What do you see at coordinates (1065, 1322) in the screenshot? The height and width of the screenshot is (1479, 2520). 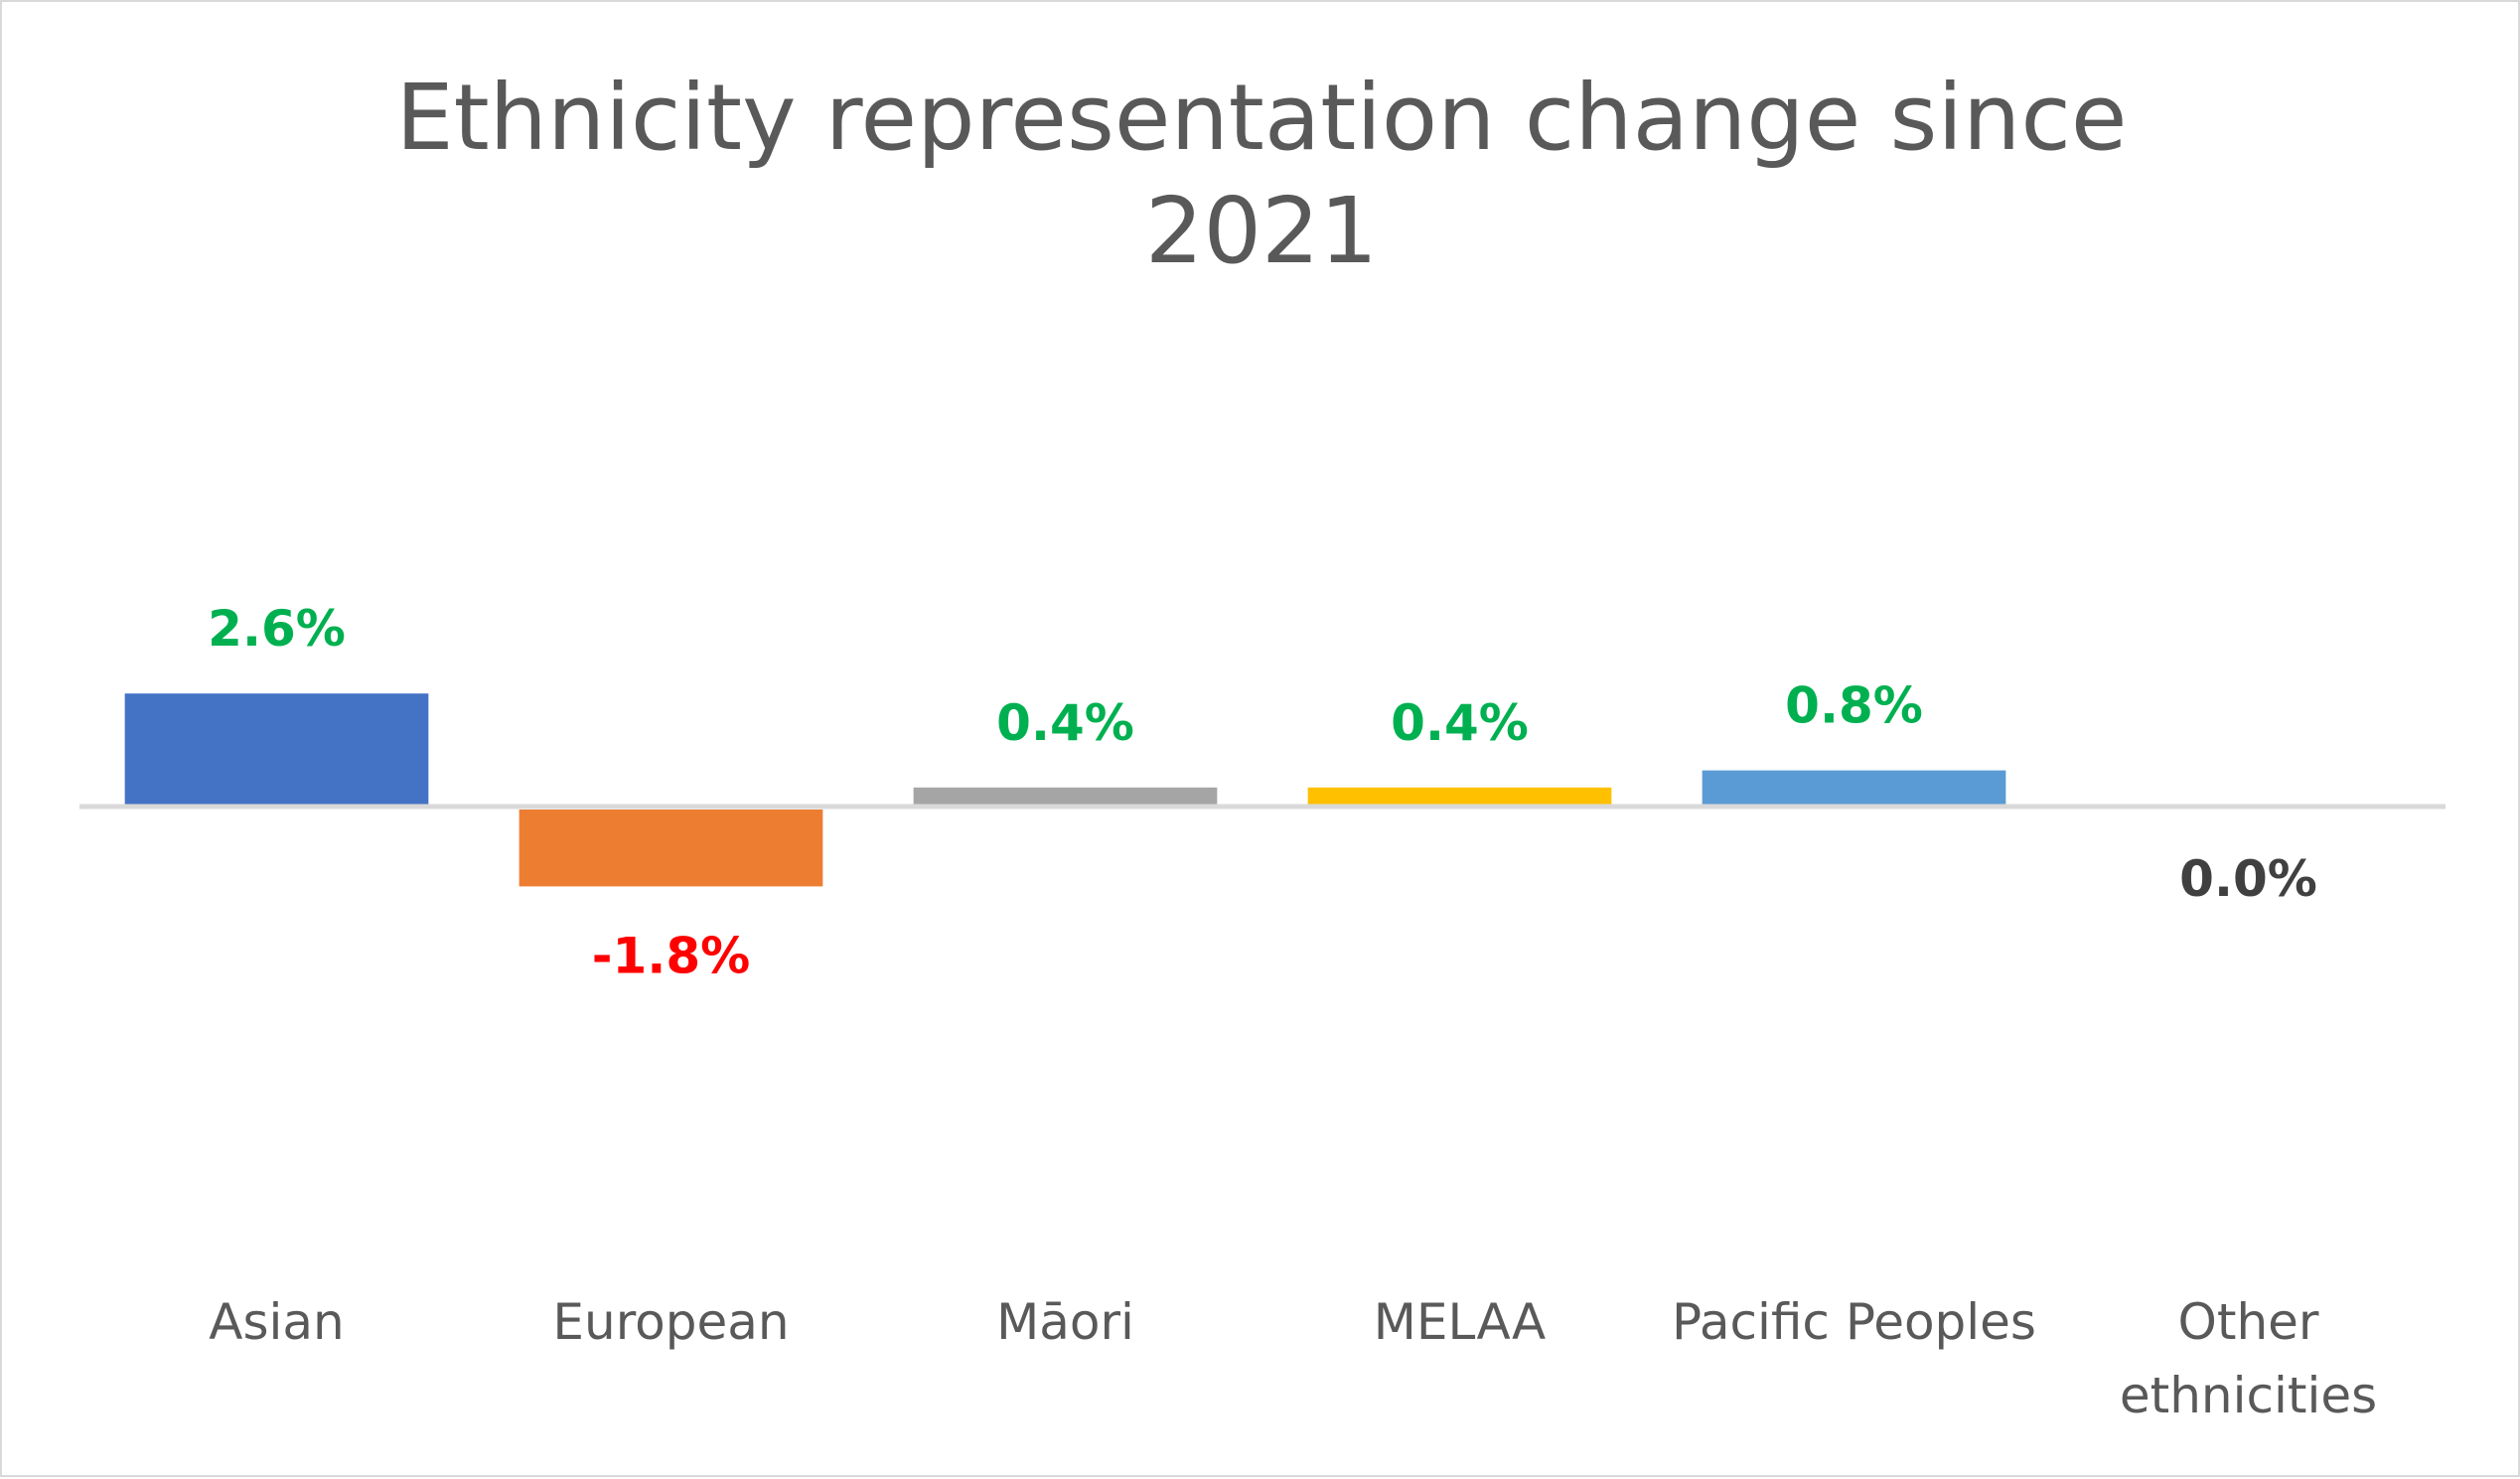 I see `category-label-maori: Māori` at bounding box center [1065, 1322].